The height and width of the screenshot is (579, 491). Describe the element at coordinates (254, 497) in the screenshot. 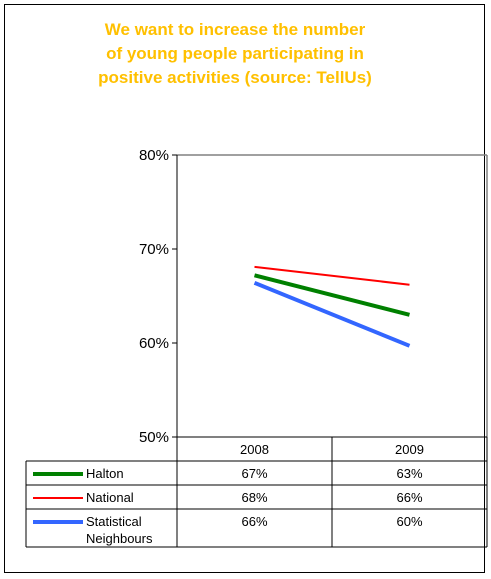

I see `data-label: 68%` at that location.